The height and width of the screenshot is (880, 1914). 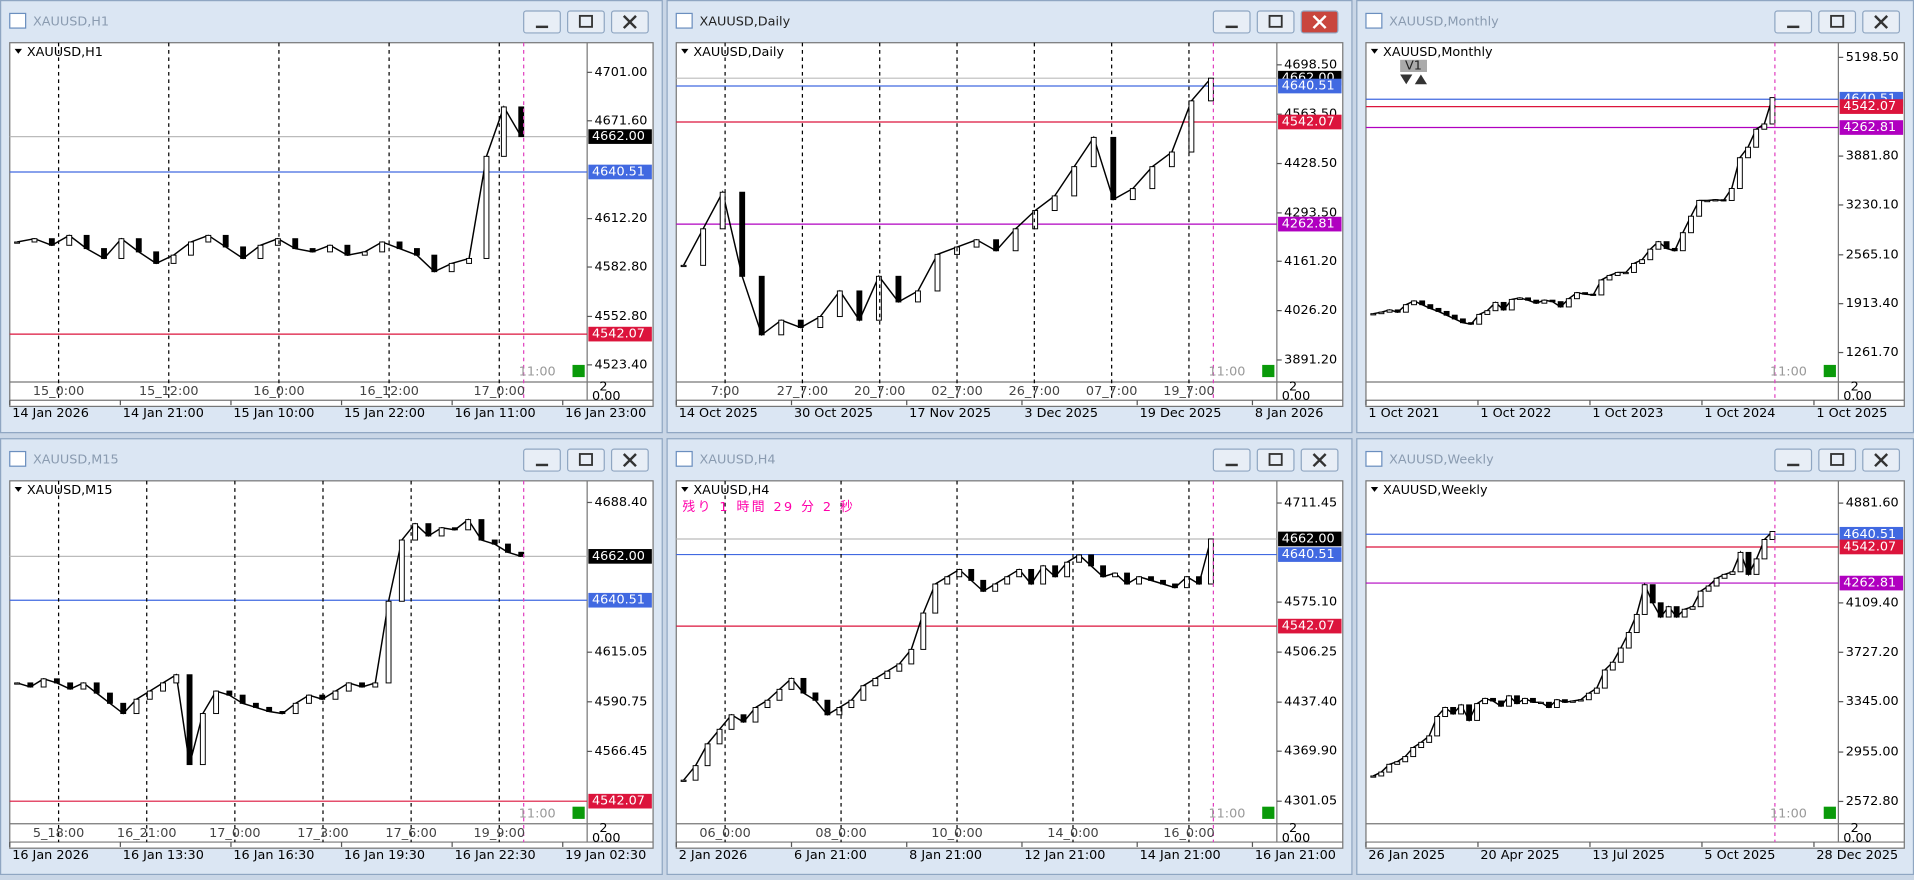 What do you see at coordinates (1872, 352) in the screenshot?
I see `price-tick-label: 1261.70` at bounding box center [1872, 352].